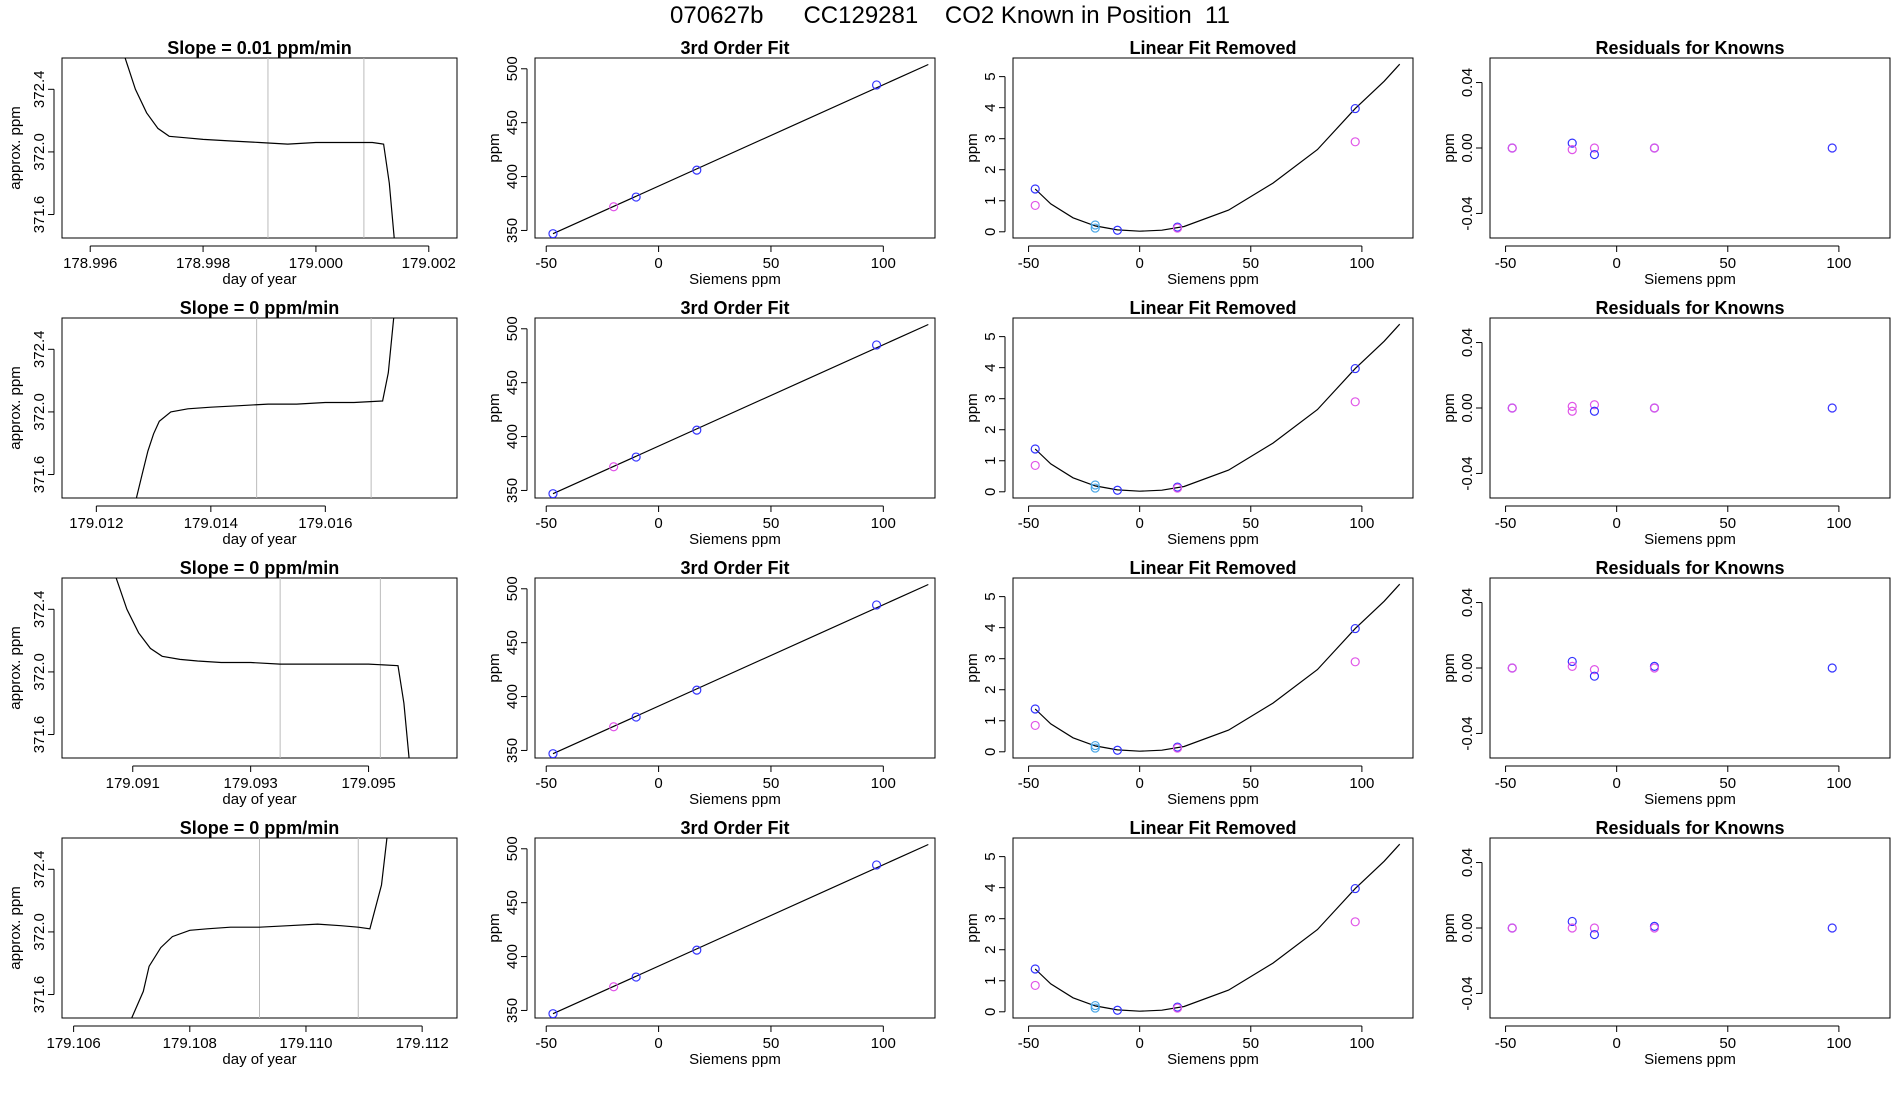 Image resolution: width=1900 pixels, height=1100 pixels. I want to click on panel-1-1-xtick-label: 179.002, so click(429, 263).